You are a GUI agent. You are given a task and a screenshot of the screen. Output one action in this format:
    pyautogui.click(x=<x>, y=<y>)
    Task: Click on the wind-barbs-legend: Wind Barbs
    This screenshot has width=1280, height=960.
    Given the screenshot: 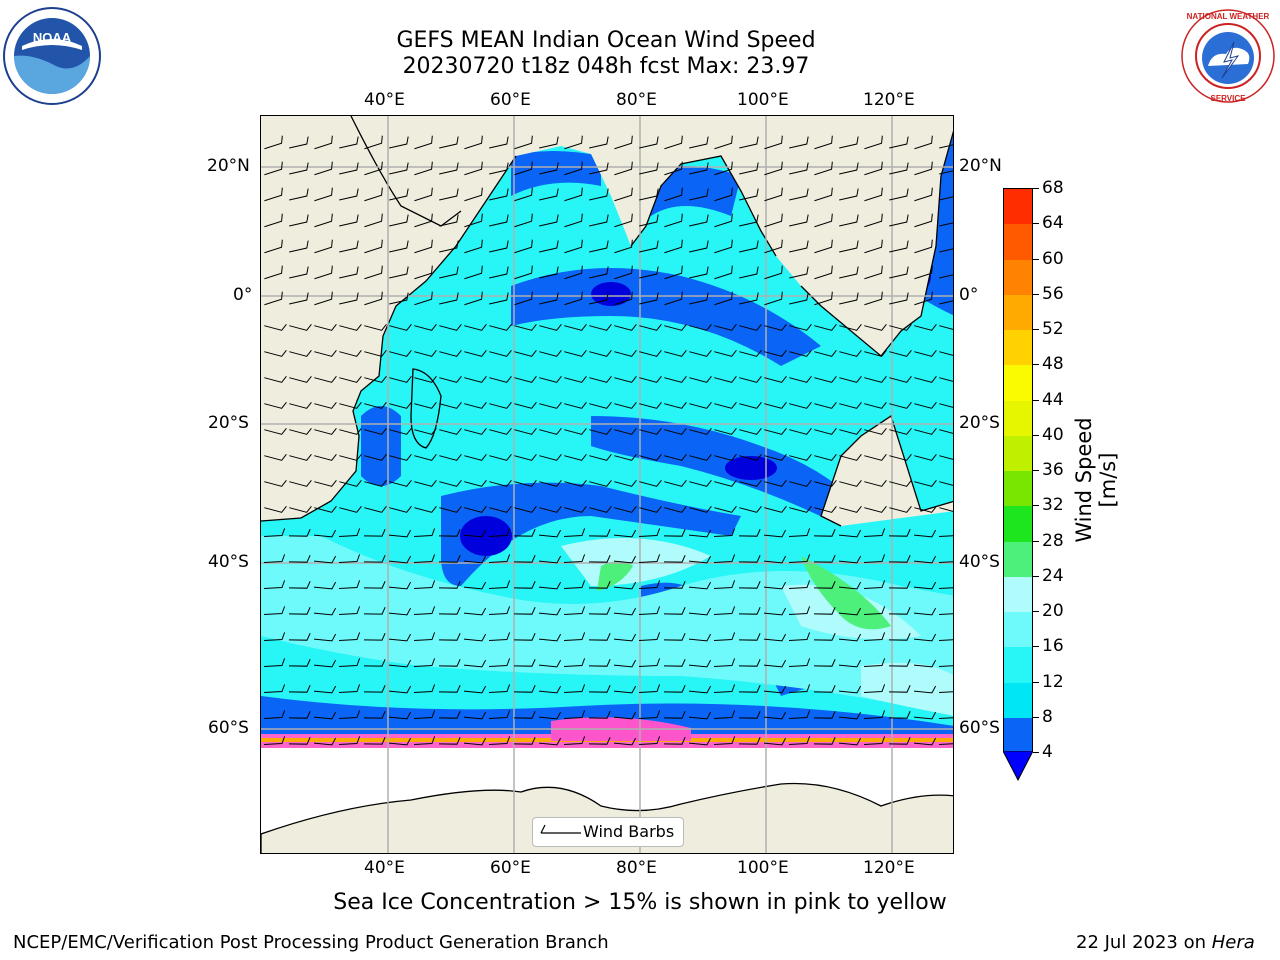 What is the action you would take?
    pyautogui.click(x=608, y=832)
    